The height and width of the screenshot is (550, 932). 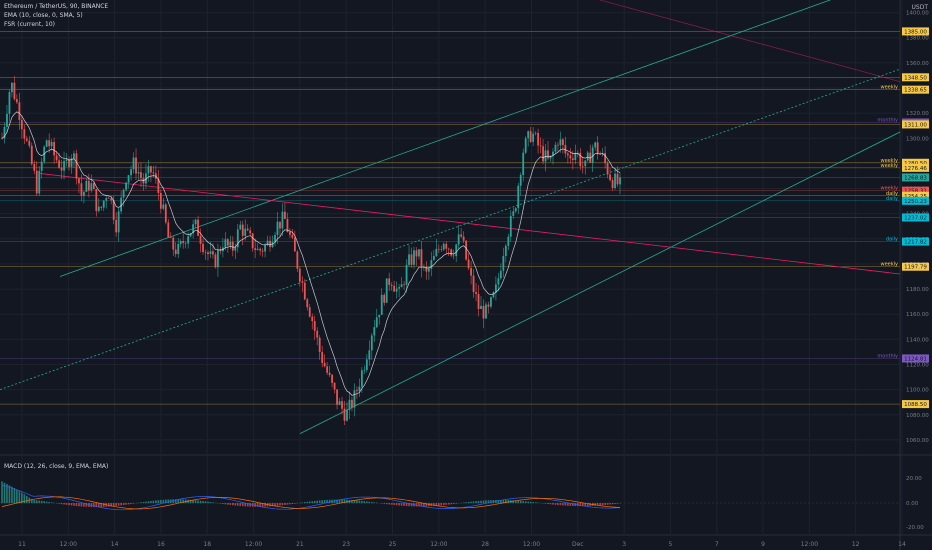 I want to click on price-label: 1276.46, so click(x=915, y=169).